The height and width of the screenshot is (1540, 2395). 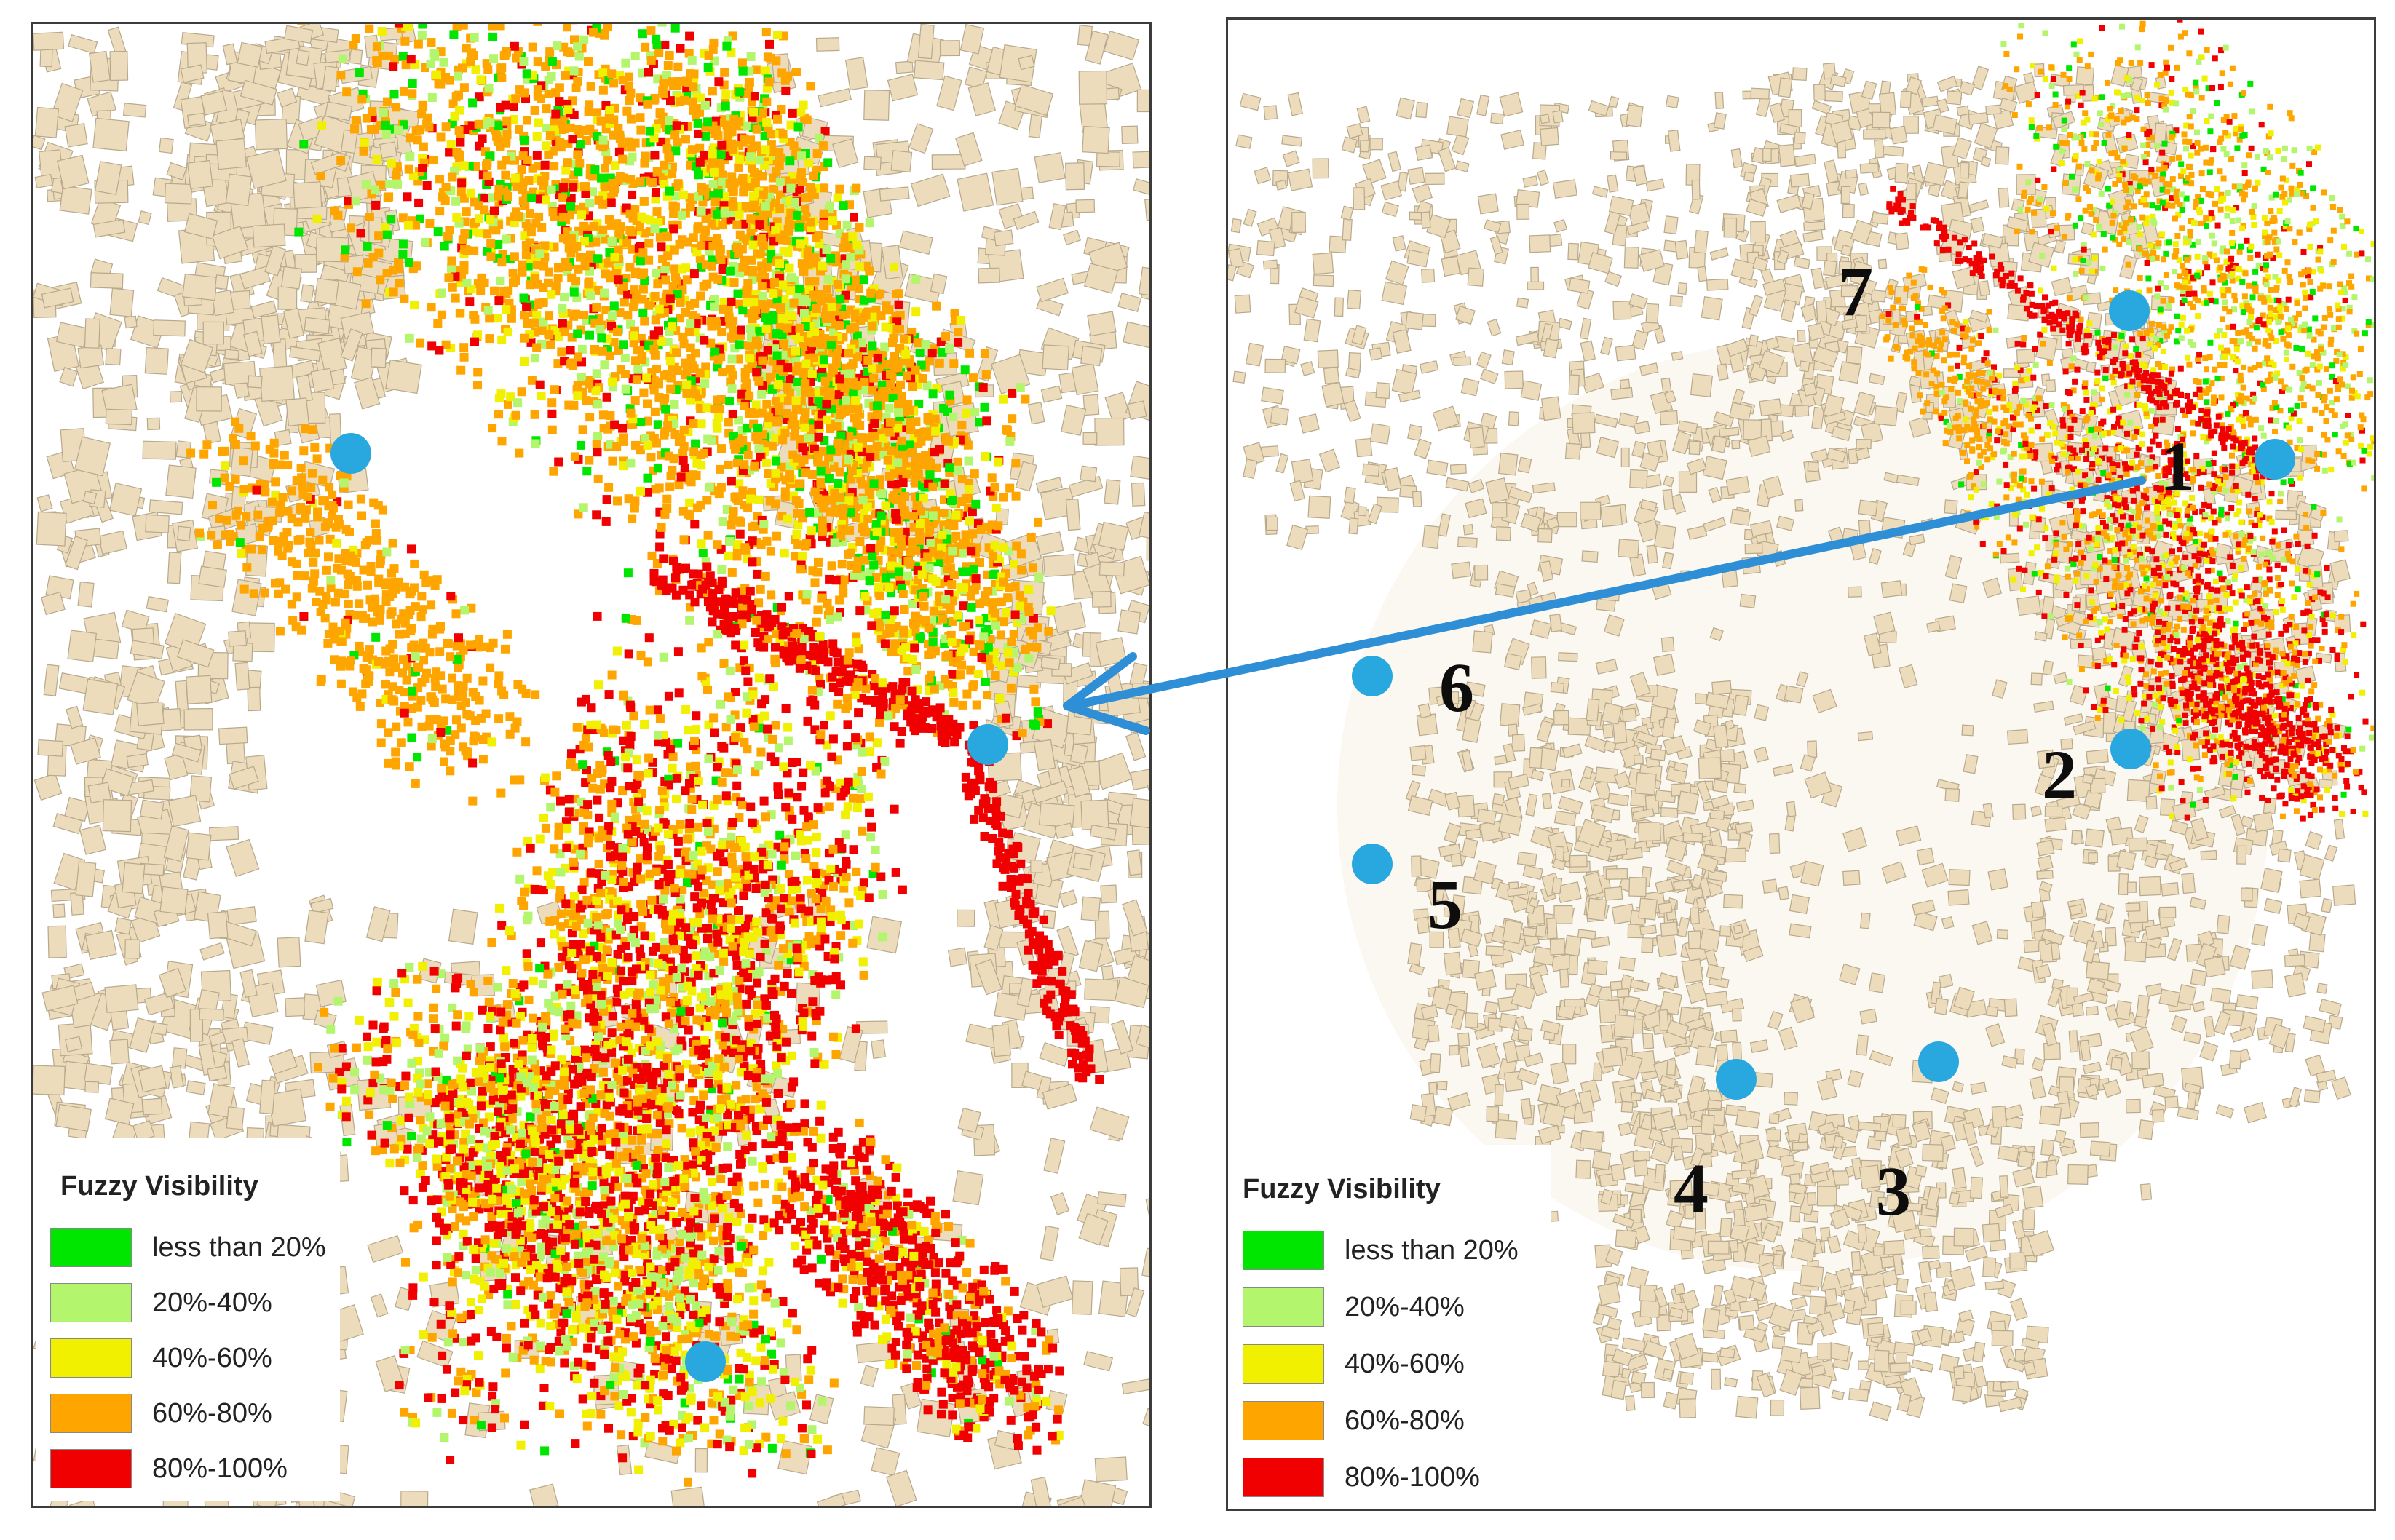 What do you see at coordinates (1893, 1191) in the screenshot?
I see `site-label-3: 3` at bounding box center [1893, 1191].